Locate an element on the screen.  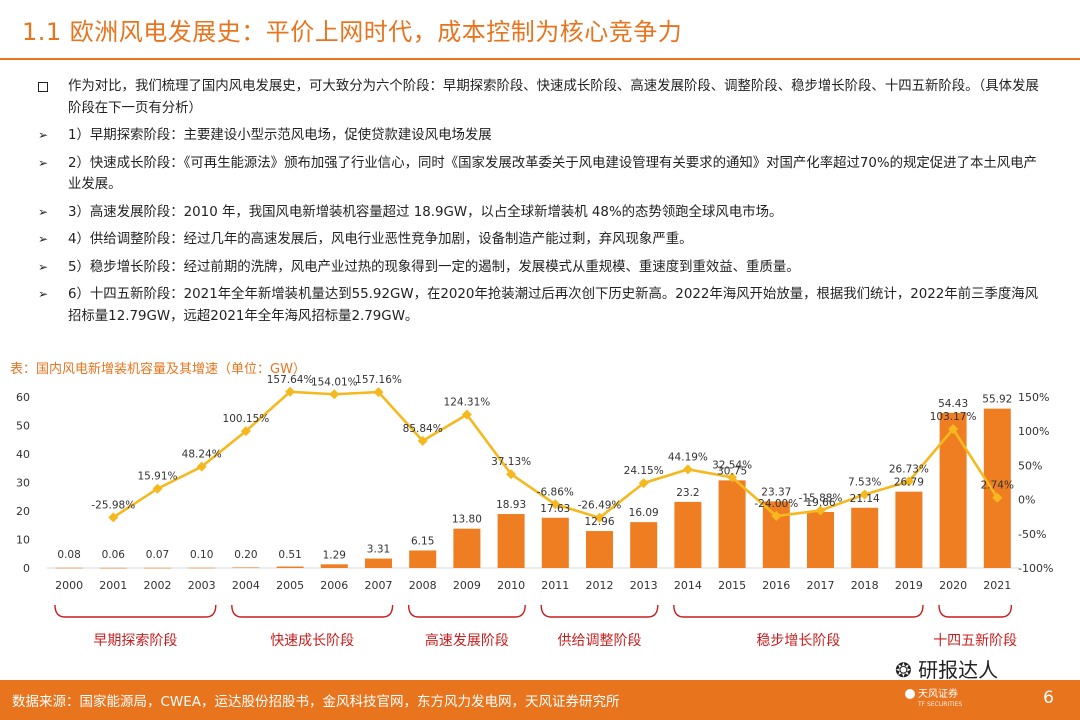
x-tick-label: 2014 is located at coordinates (688, 585).